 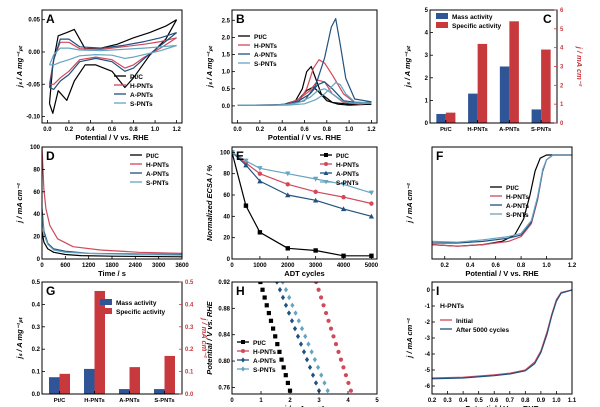 What do you see at coordinates (303, 203) in the screenshot?
I see `series-layer` at bounding box center [303, 203].